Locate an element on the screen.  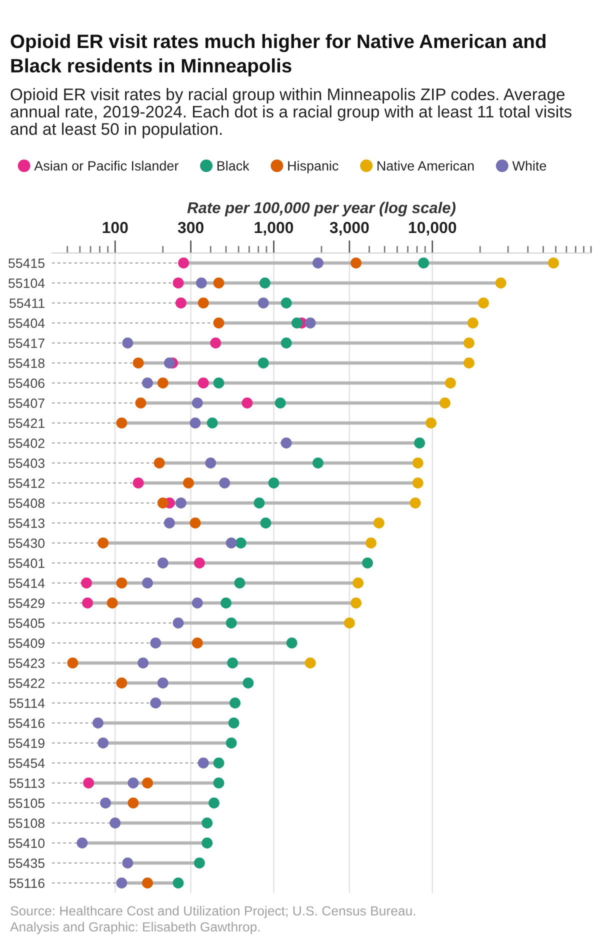
y-tick-label: 55423 is located at coordinates (26, 663).